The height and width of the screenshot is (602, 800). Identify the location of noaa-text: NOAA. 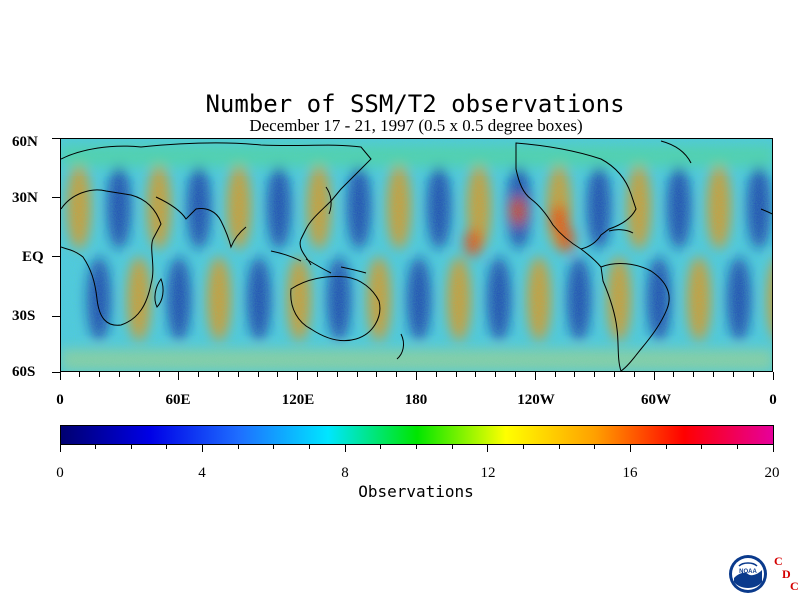
(748, 572).